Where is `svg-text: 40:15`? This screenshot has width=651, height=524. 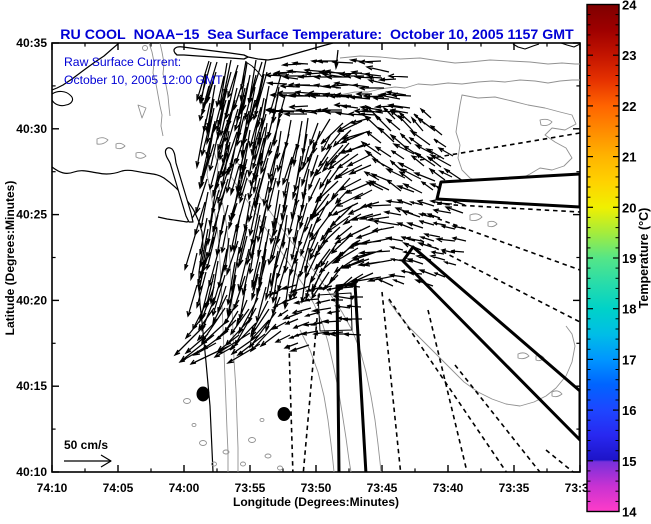 svg-text: 40:15 is located at coordinates (31, 386).